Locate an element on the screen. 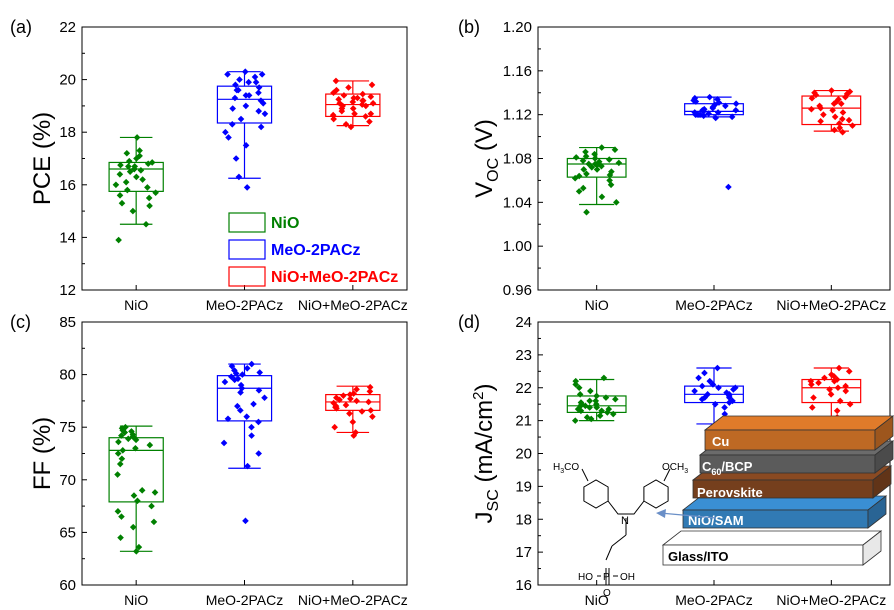 The image size is (894, 610). legend: NiO MeO-2PACz NiO+MeO-2PACz is located at coordinates (313, 249).